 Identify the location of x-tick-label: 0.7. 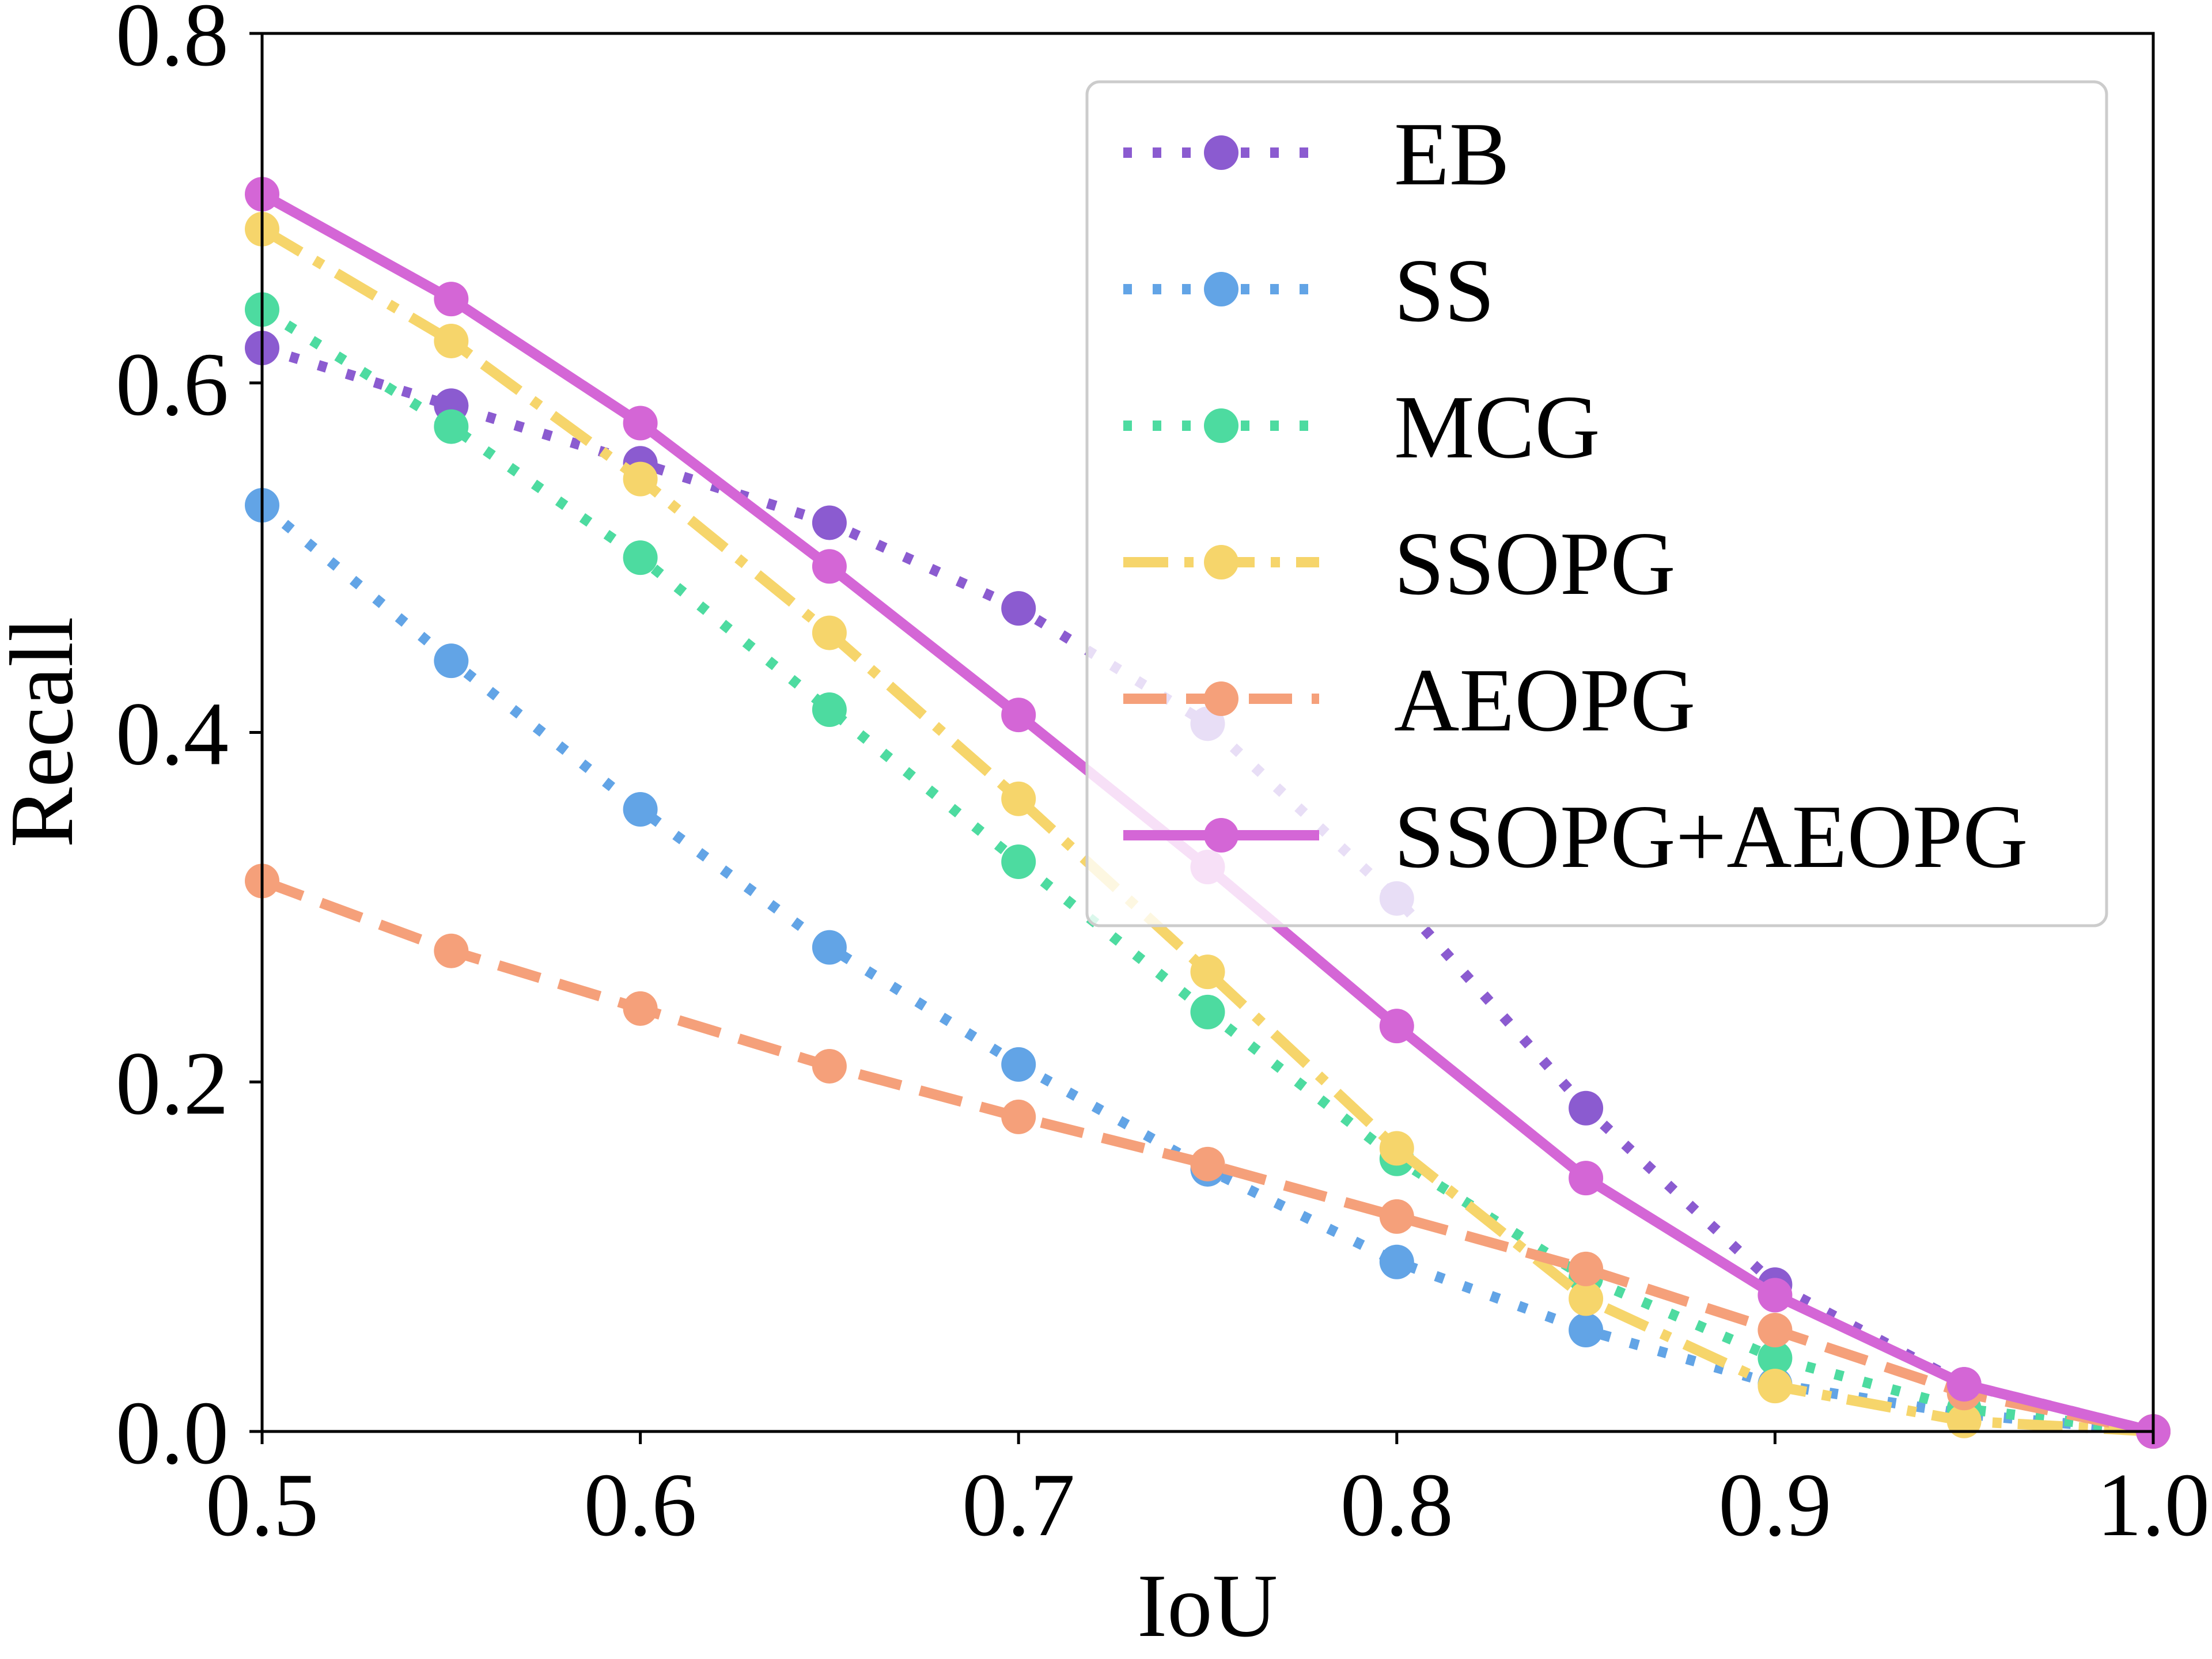
(1018, 1505).